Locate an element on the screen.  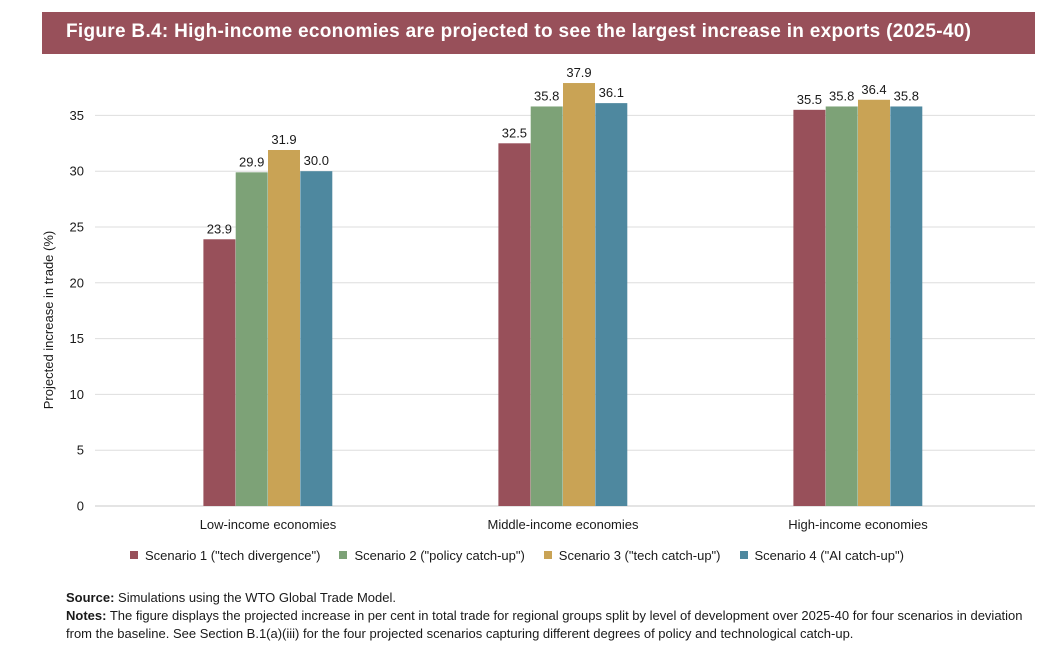
legend-item: Scenario 4 ("AI catch-up") is located at coordinates (821, 555).